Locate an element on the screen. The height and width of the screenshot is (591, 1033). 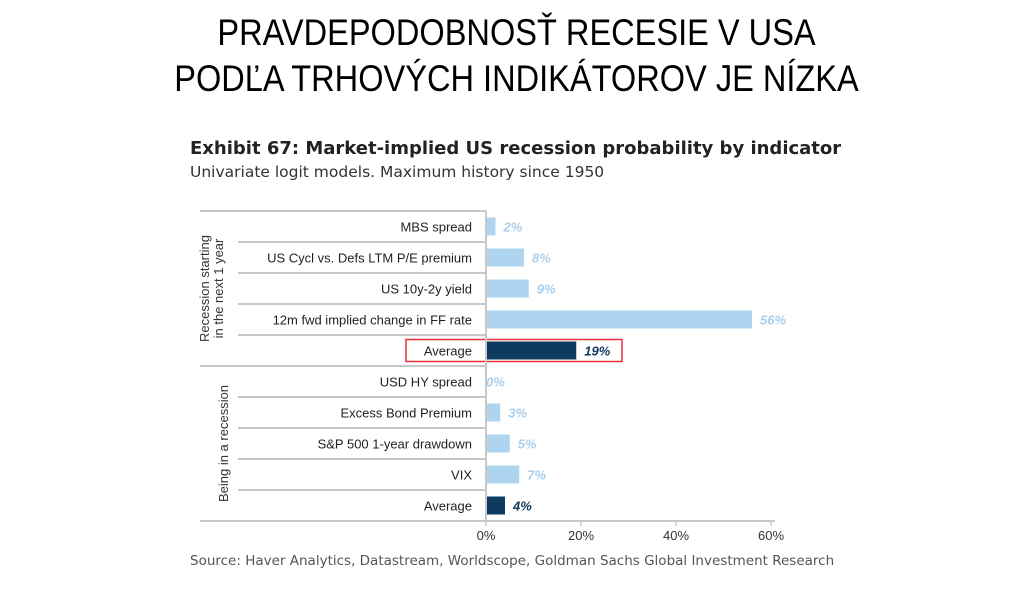
x-tick-label: 0% is located at coordinates (486, 535).